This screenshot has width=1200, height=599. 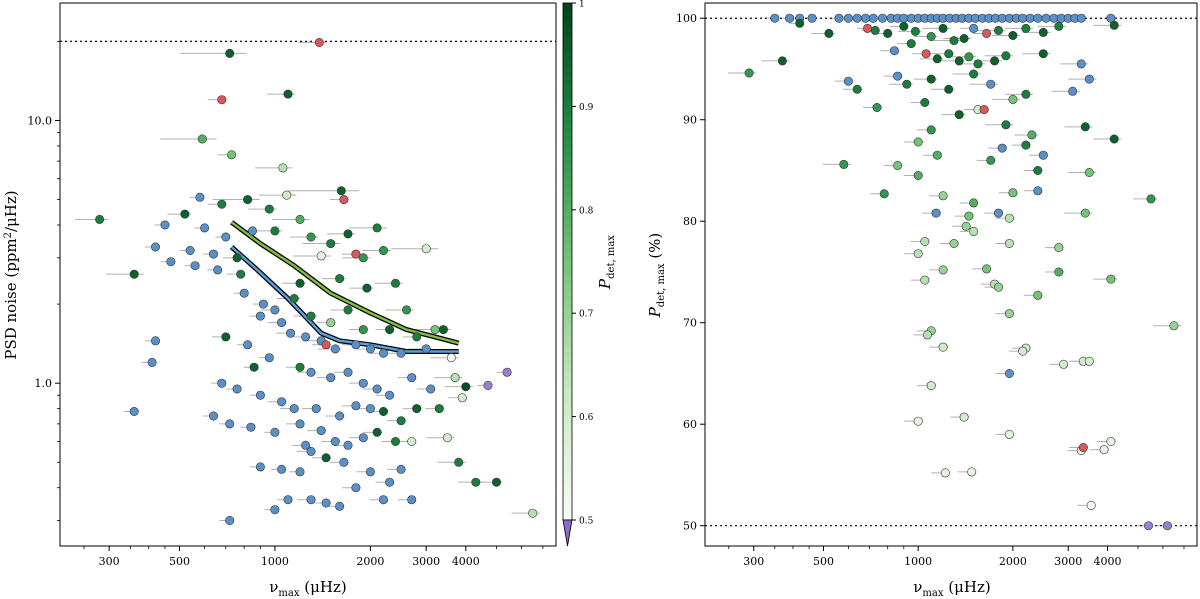 What do you see at coordinates (656, 276) in the screenshot?
I see `right-y-axis-label: Pdet, max (%)` at bounding box center [656, 276].